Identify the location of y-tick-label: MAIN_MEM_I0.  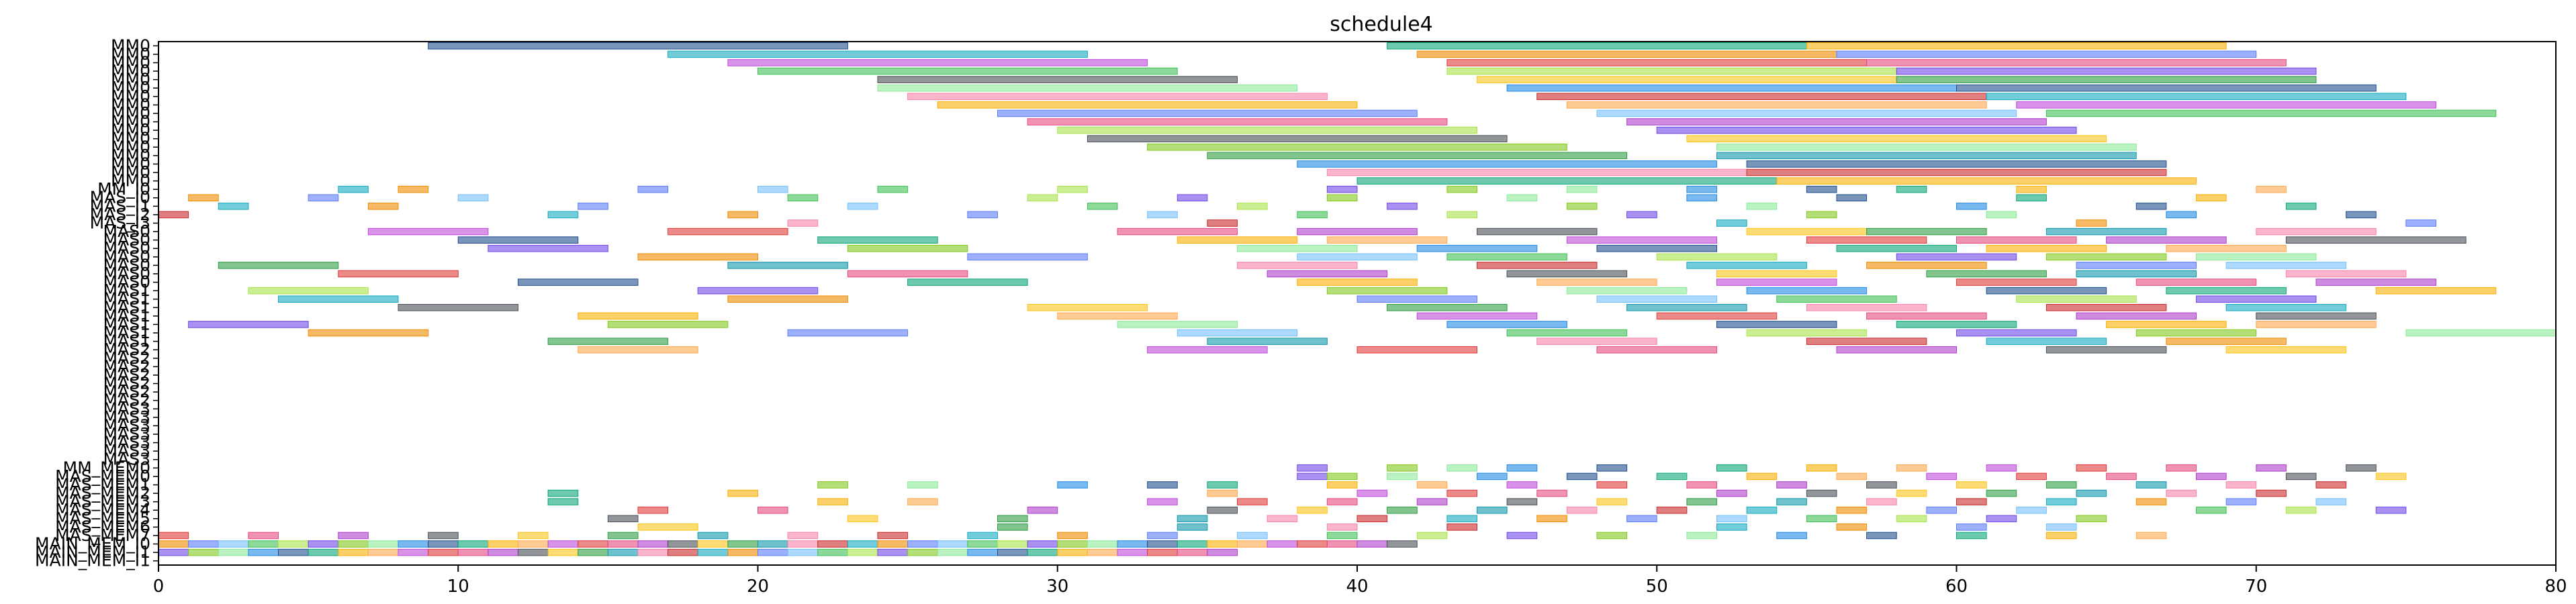
(92, 544).